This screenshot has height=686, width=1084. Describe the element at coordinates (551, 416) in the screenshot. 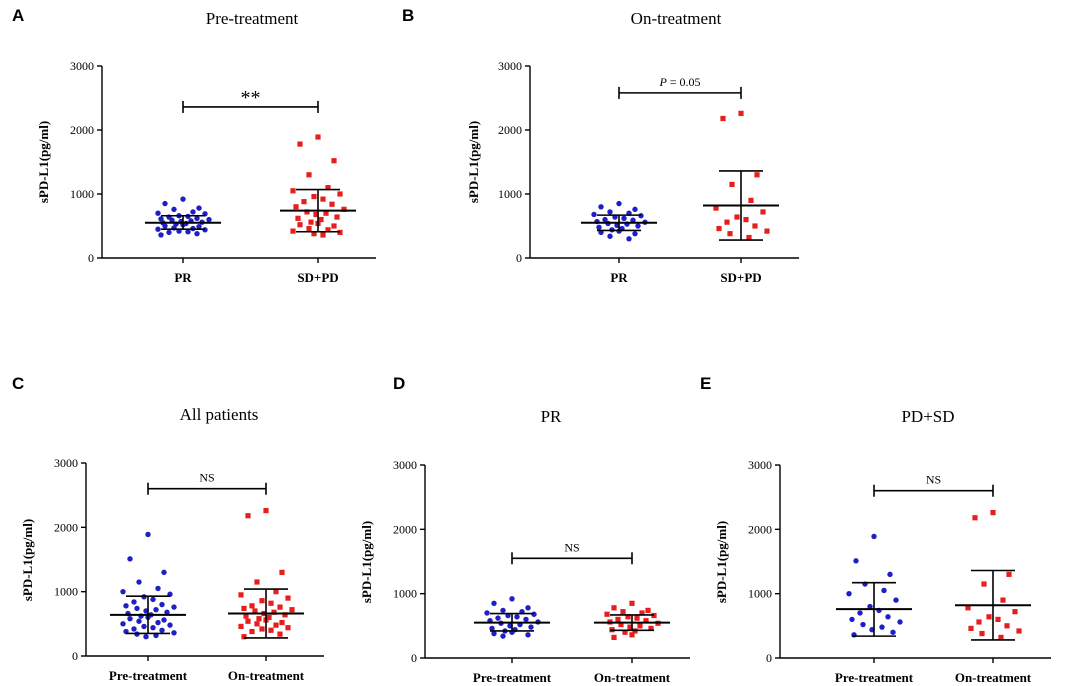

I see `panel-title: PR` at that location.